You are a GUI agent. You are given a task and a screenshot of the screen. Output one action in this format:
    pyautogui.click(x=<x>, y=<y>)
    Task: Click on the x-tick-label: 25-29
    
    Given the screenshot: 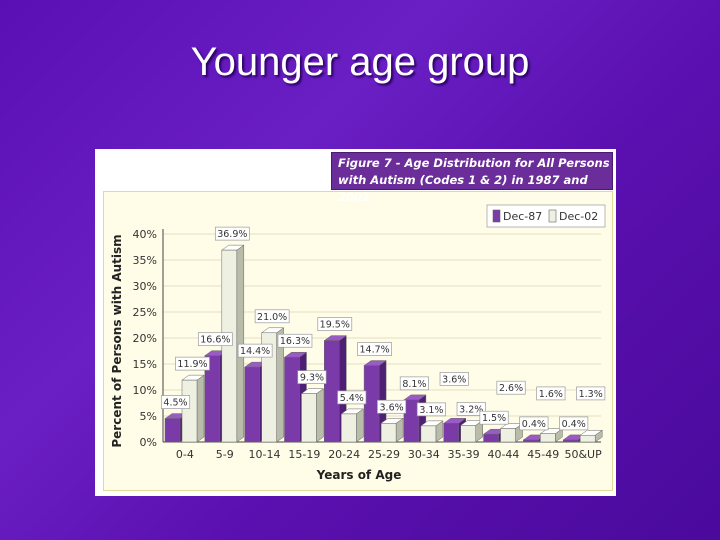 What is the action you would take?
    pyautogui.click(x=384, y=454)
    